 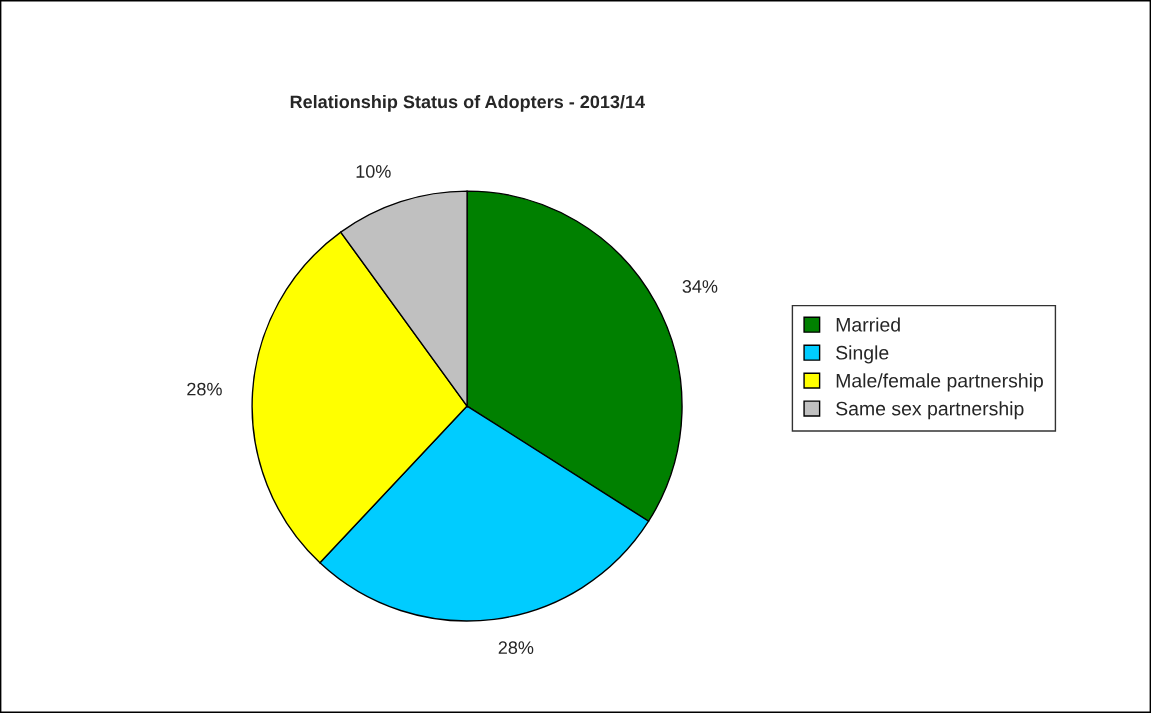 What do you see at coordinates (939, 382) in the screenshot?
I see `legend-label: Male/female partnership` at bounding box center [939, 382].